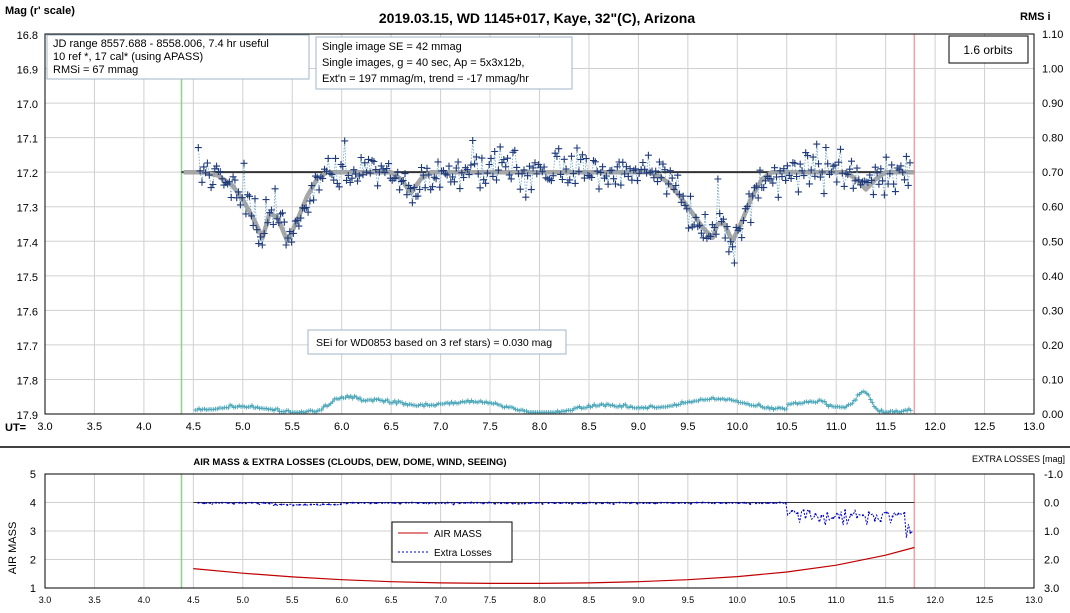 This screenshot has height=613, width=1070. Describe the element at coordinates (27, 312) in the screenshot. I see `y-left-tick-label: 17.6` at that location.